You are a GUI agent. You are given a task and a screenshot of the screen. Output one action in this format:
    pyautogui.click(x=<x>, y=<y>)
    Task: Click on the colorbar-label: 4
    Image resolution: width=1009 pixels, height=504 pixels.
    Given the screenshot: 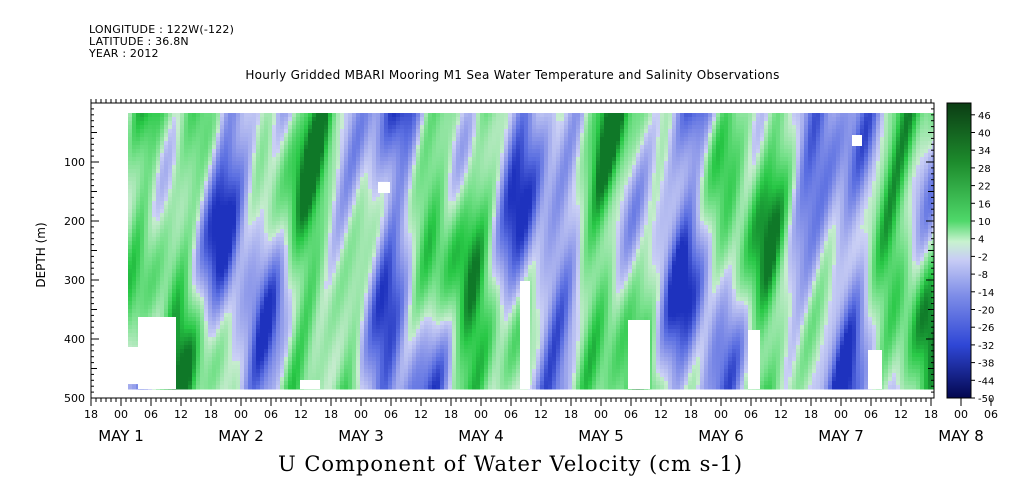 What is the action you would take?
    pyautogui.click(x=981, y=240)
    